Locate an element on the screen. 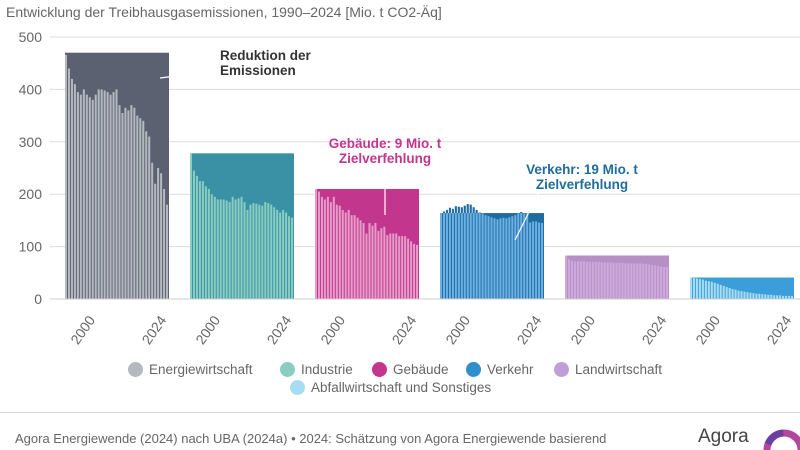  panel-2: 2000 2024 is located at coordinates (242, 250).